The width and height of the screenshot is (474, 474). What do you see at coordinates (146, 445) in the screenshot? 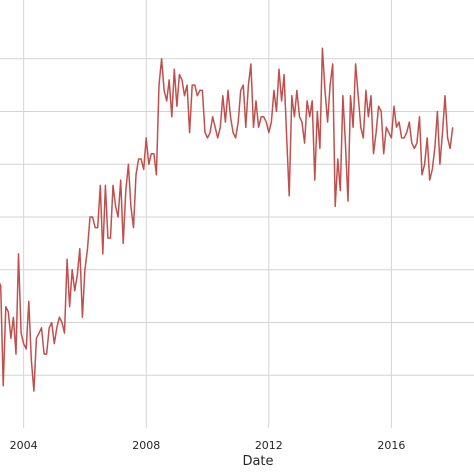
I see `x-tick-label: 2008` at bounding box center [146, 445].